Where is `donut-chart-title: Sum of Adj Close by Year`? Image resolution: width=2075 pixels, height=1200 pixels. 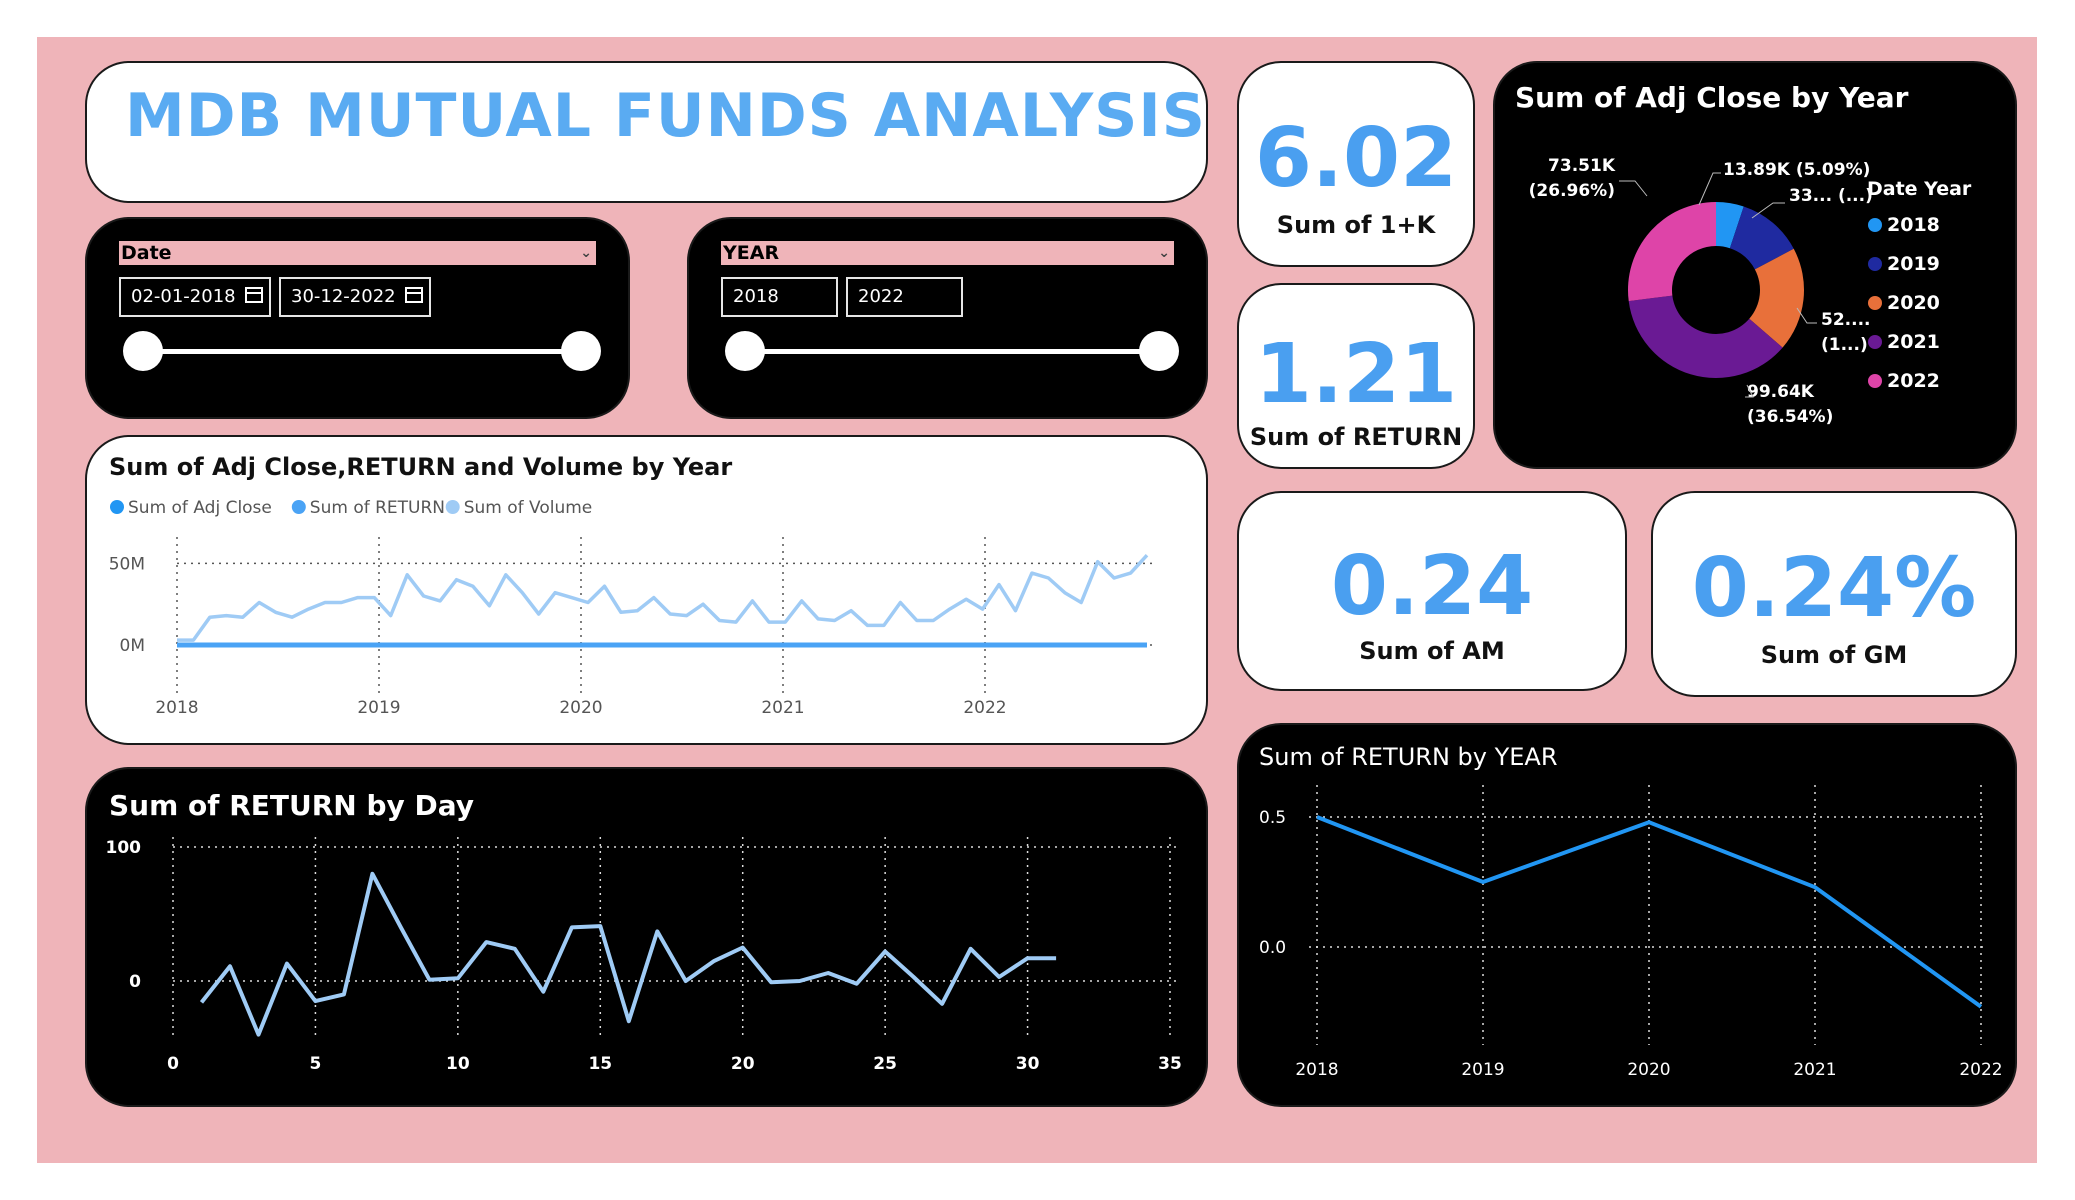 donut-chart-title: Sum of Adj Close by Year is located at coordinates (1712, 97).